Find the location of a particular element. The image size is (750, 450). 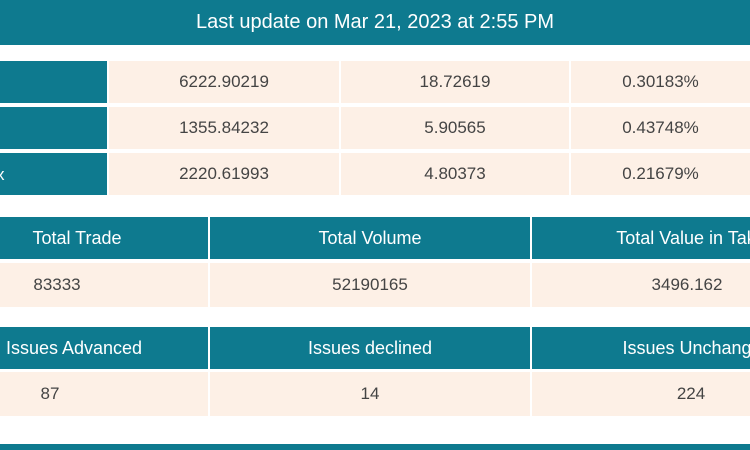

issues-declined-header: Issues declined is located at coordinates (370, 348).